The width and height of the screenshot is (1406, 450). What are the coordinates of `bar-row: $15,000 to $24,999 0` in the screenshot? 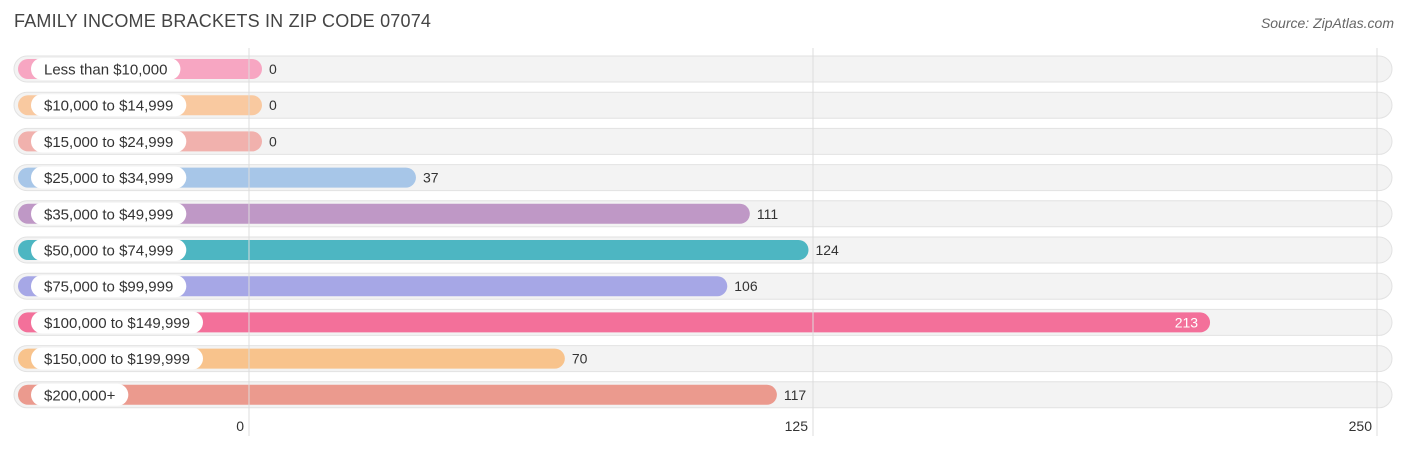 It's located at (703, 141).